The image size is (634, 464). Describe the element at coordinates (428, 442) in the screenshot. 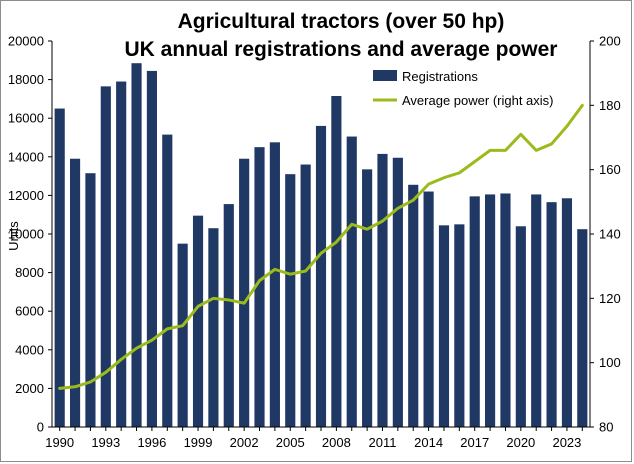

I see `x-tick-label: 2014` at that location.